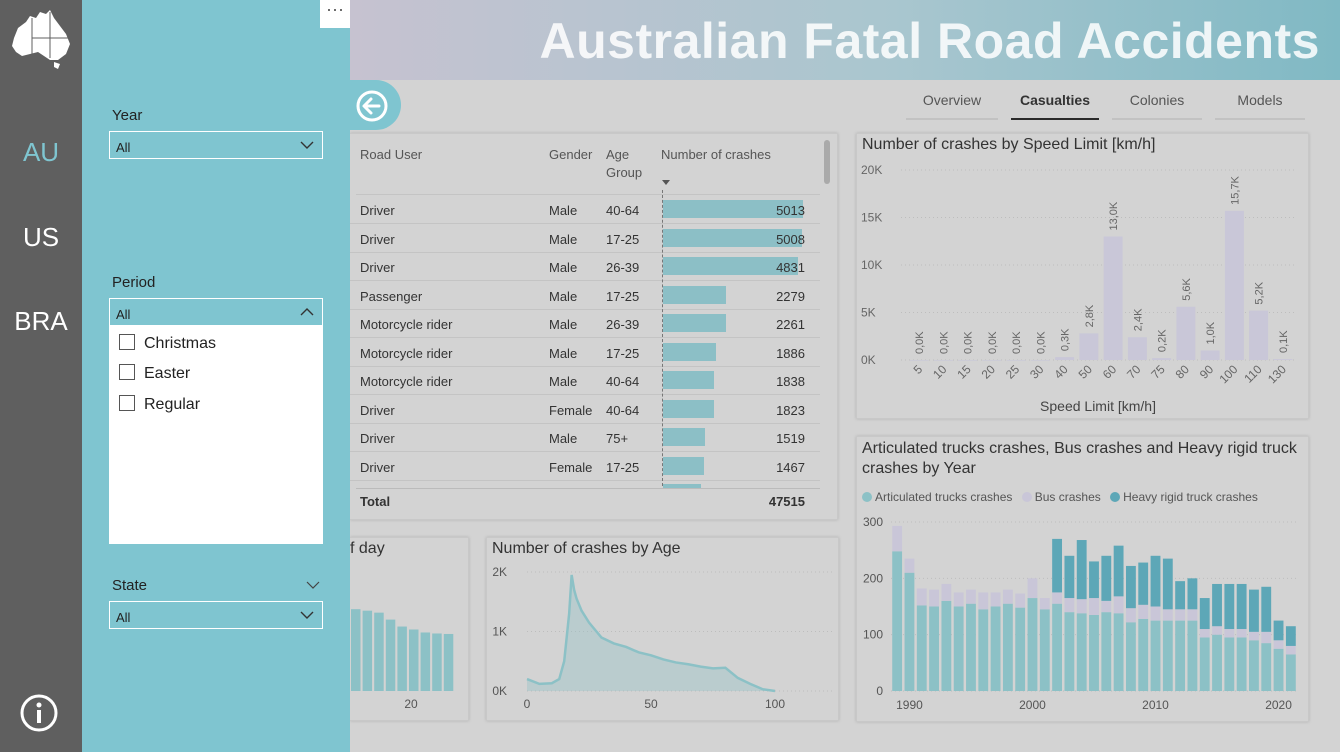 The height and width of the screenshot is (752, 1340). I want to click on nav-item-au: AU, so click(41, 152).